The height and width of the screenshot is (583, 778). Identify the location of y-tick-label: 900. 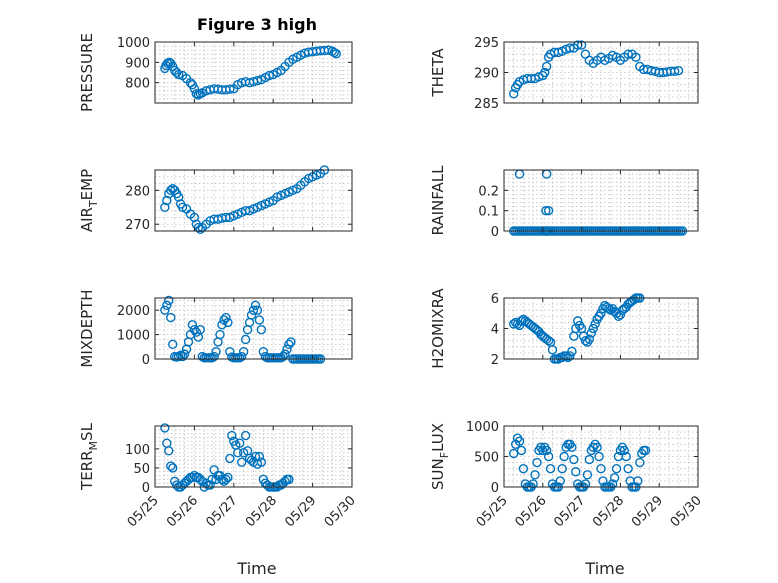
(137, 63).